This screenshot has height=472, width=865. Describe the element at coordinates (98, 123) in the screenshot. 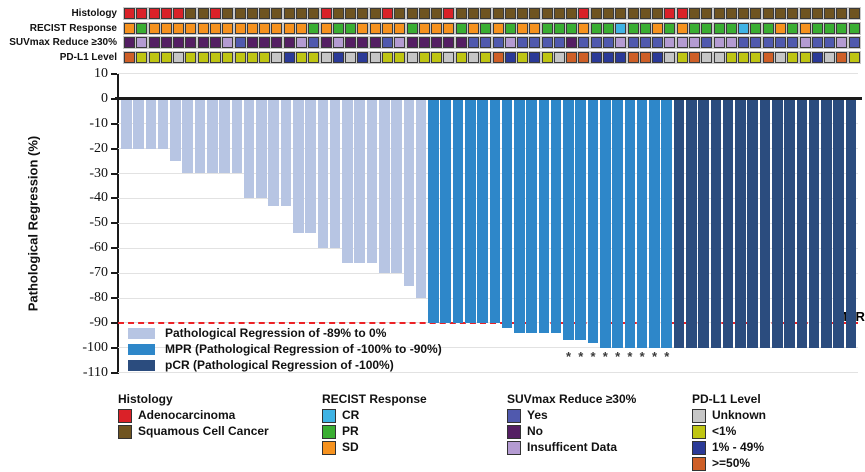

I see `y-tick-label: -10` at that location.